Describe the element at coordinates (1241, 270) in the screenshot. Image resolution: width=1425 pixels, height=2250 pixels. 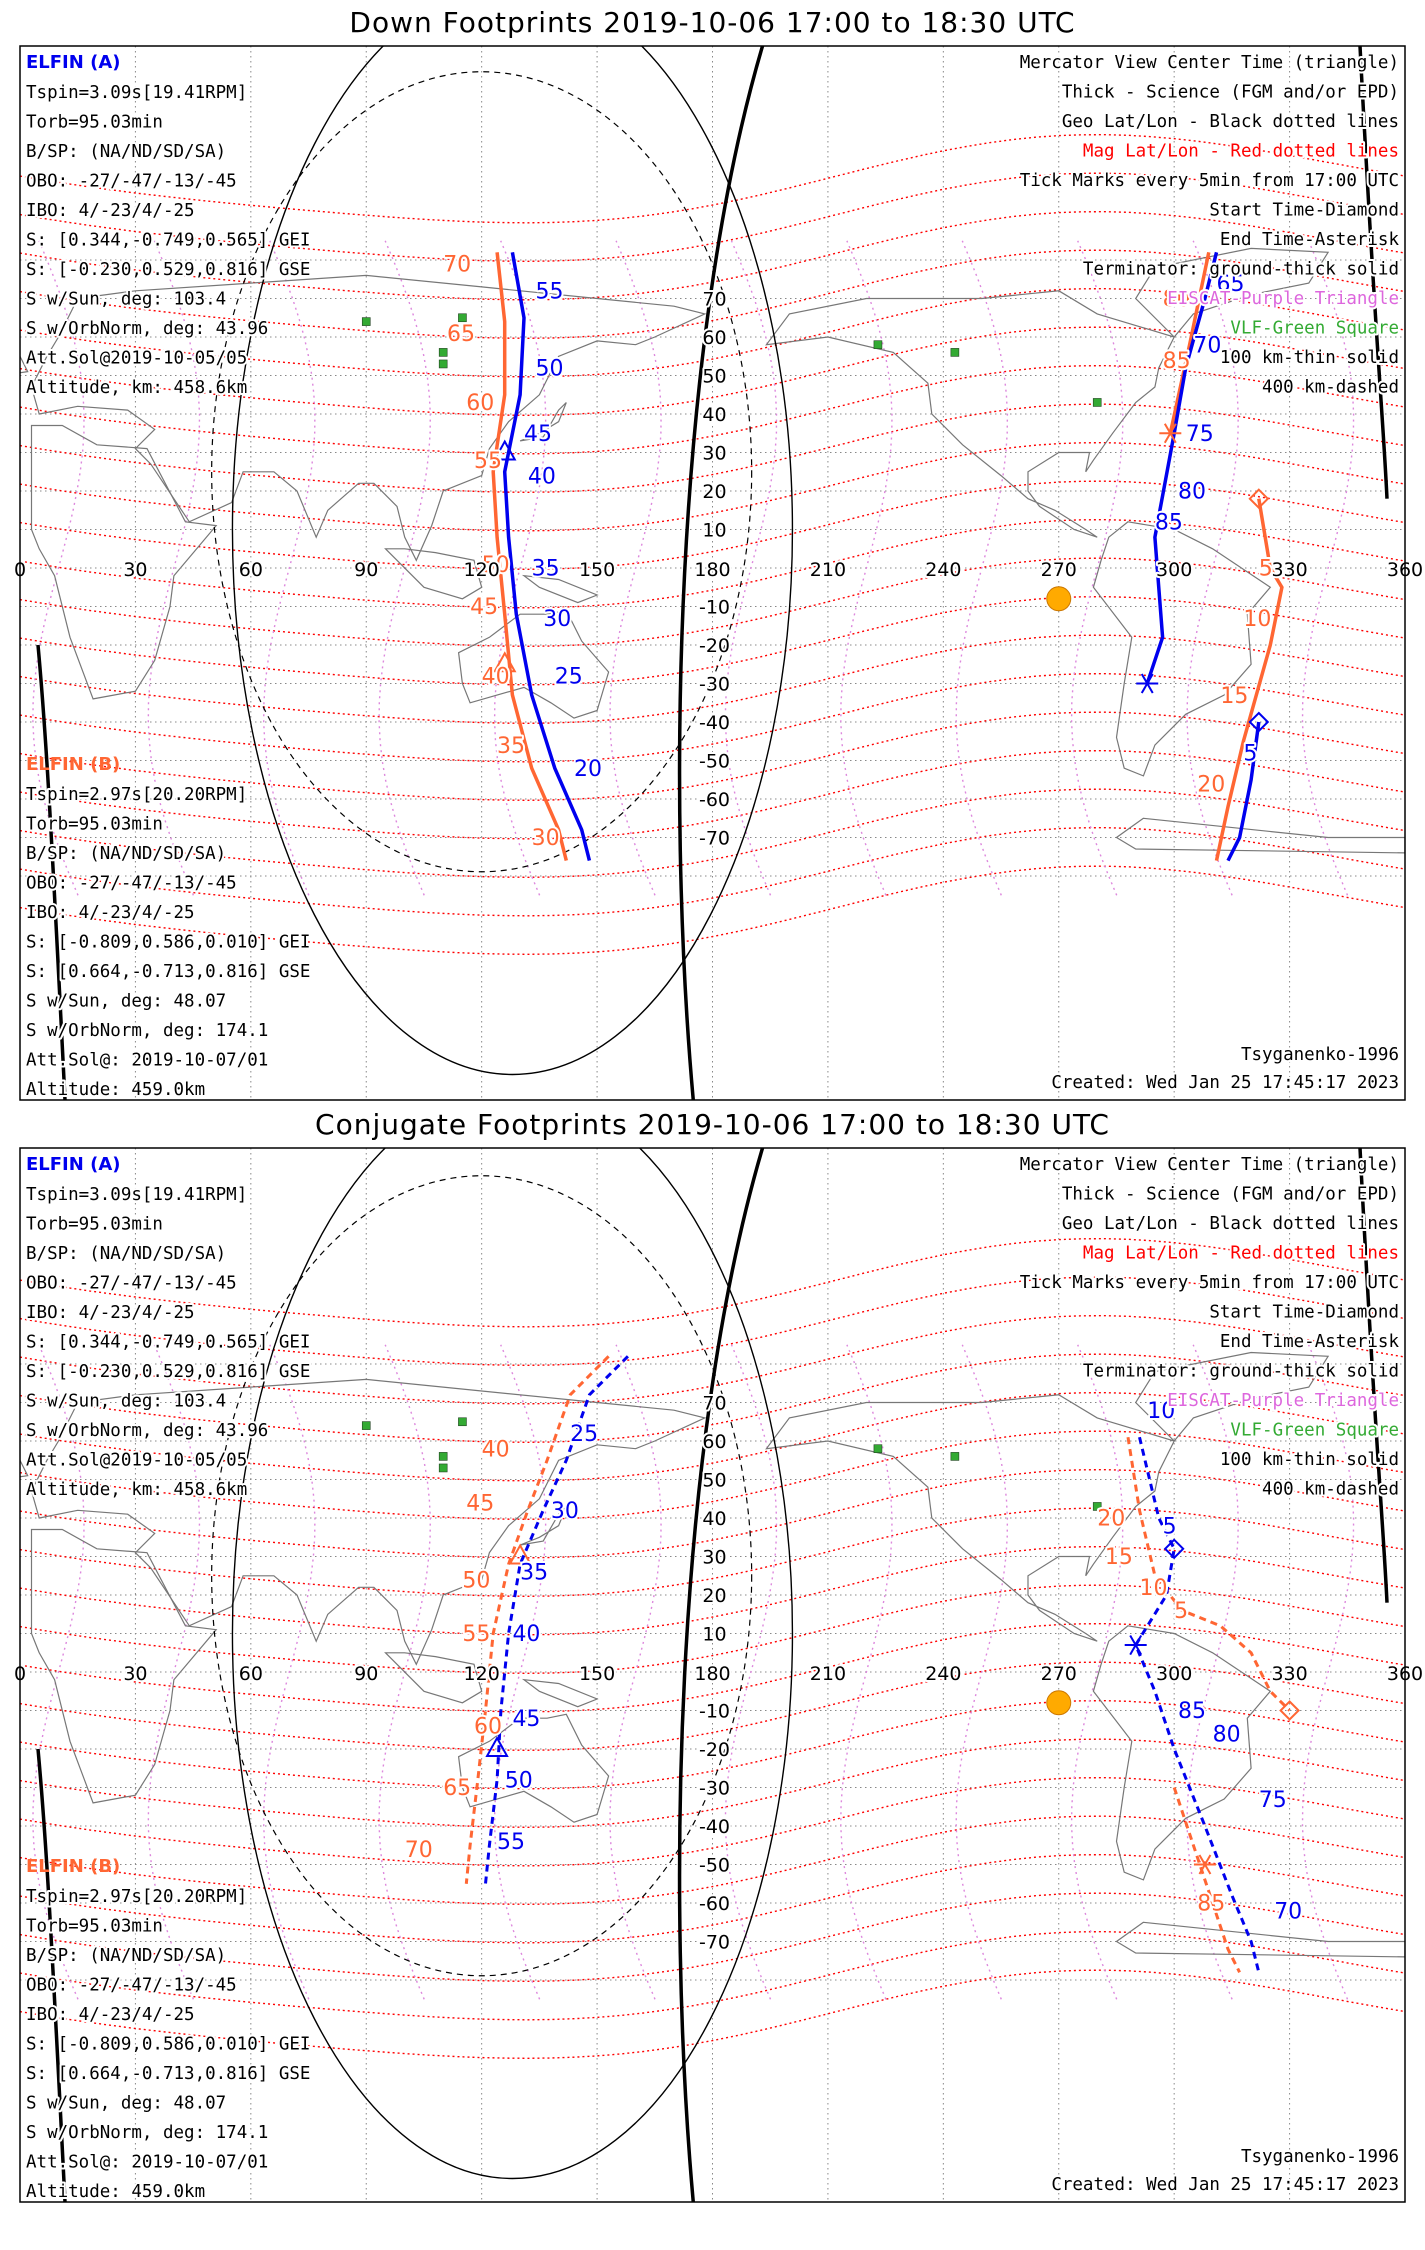
I see `legend-entry: Terminator: ground-thick solid` at that location.